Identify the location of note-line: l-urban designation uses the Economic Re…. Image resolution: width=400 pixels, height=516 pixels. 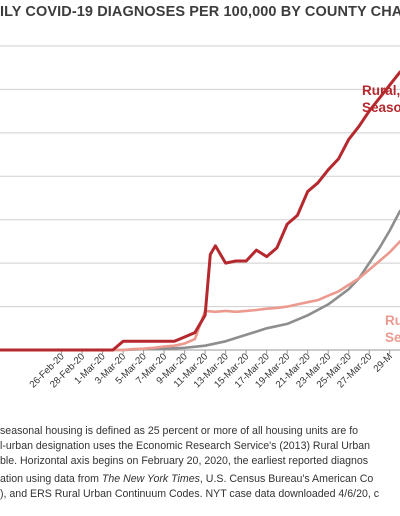
(185, 446).